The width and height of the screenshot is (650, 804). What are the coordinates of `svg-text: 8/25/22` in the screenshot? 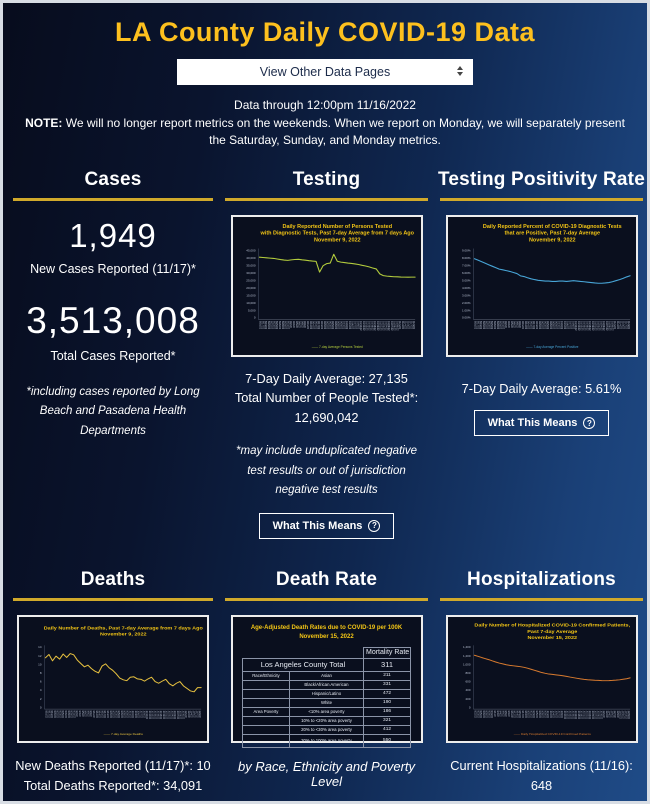 It's located at (62, 714).